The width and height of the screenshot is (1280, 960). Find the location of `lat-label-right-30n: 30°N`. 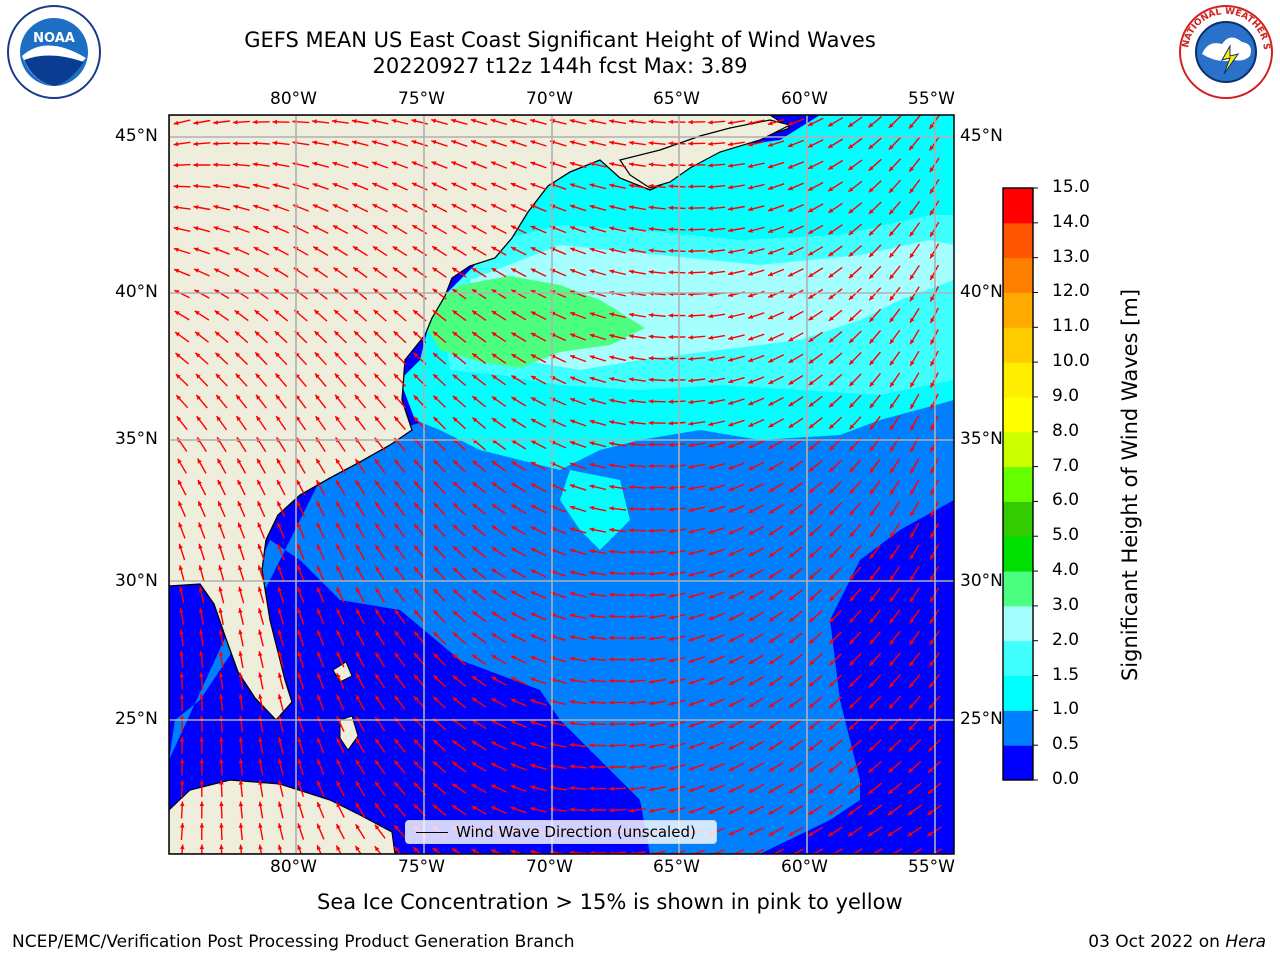

lat-label-right-30n: 30°N is located at coordinates (981, 581).